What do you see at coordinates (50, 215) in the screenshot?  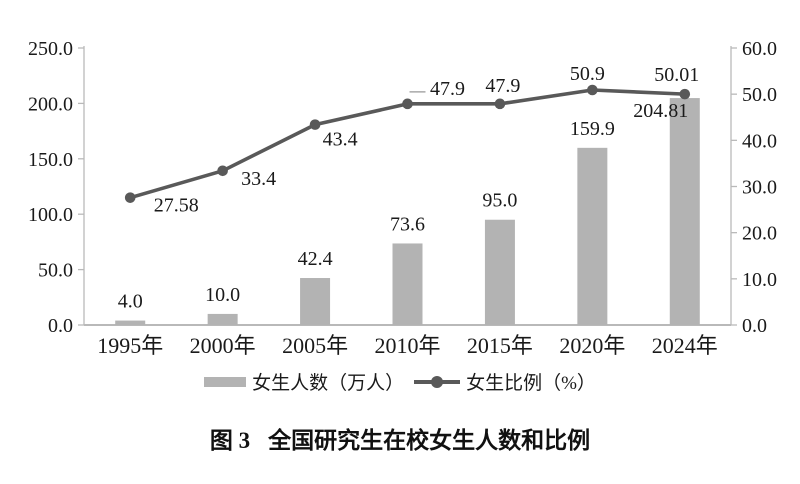 I see `svg-text: 100.0` at bounding box center [50, 215].